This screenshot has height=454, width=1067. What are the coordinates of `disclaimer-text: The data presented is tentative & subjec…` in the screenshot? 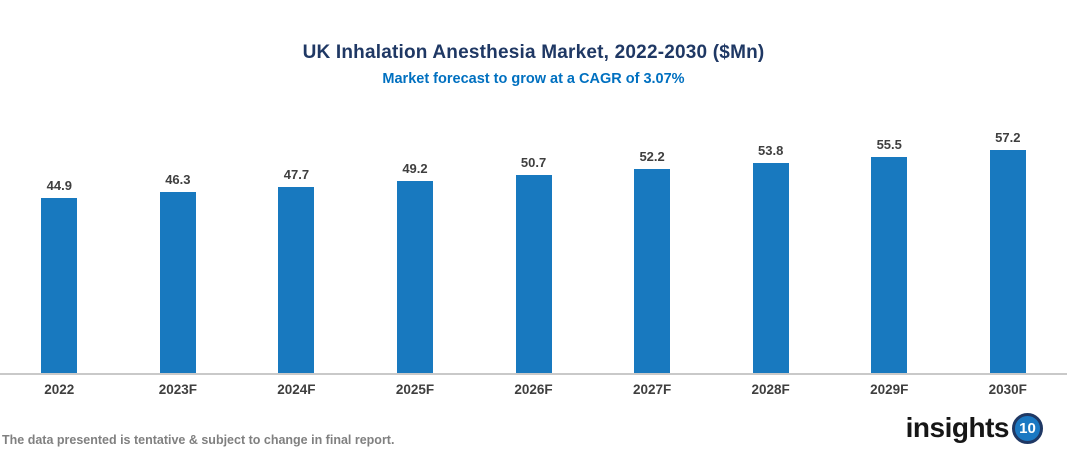 It's located at (198, 440).